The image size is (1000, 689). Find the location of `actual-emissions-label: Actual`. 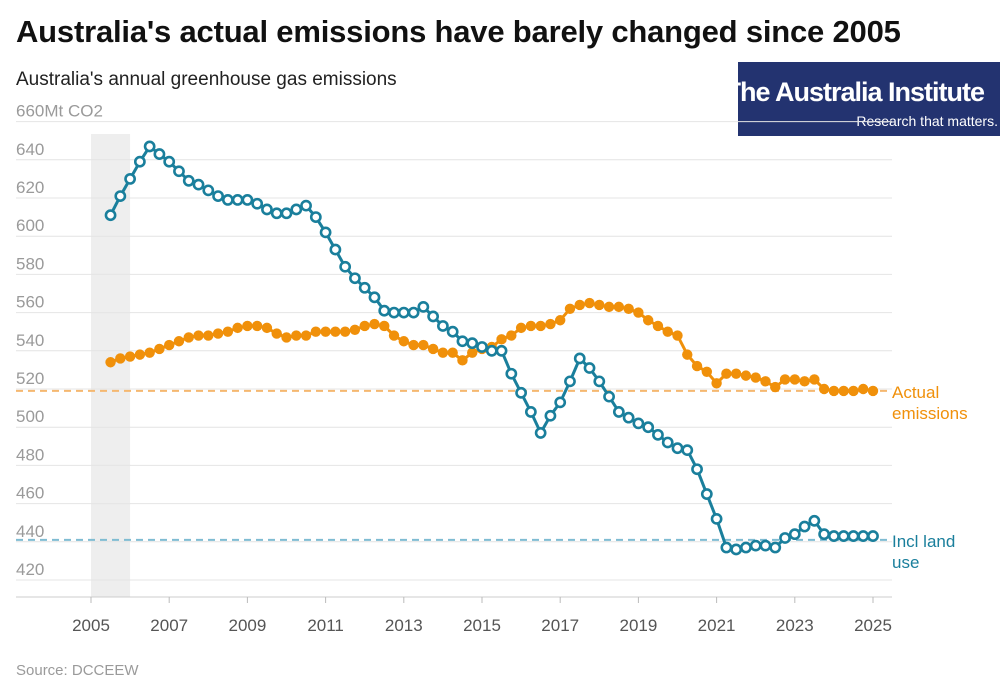

actual-emissions-label: Actual is located at coordinates (915, 392).